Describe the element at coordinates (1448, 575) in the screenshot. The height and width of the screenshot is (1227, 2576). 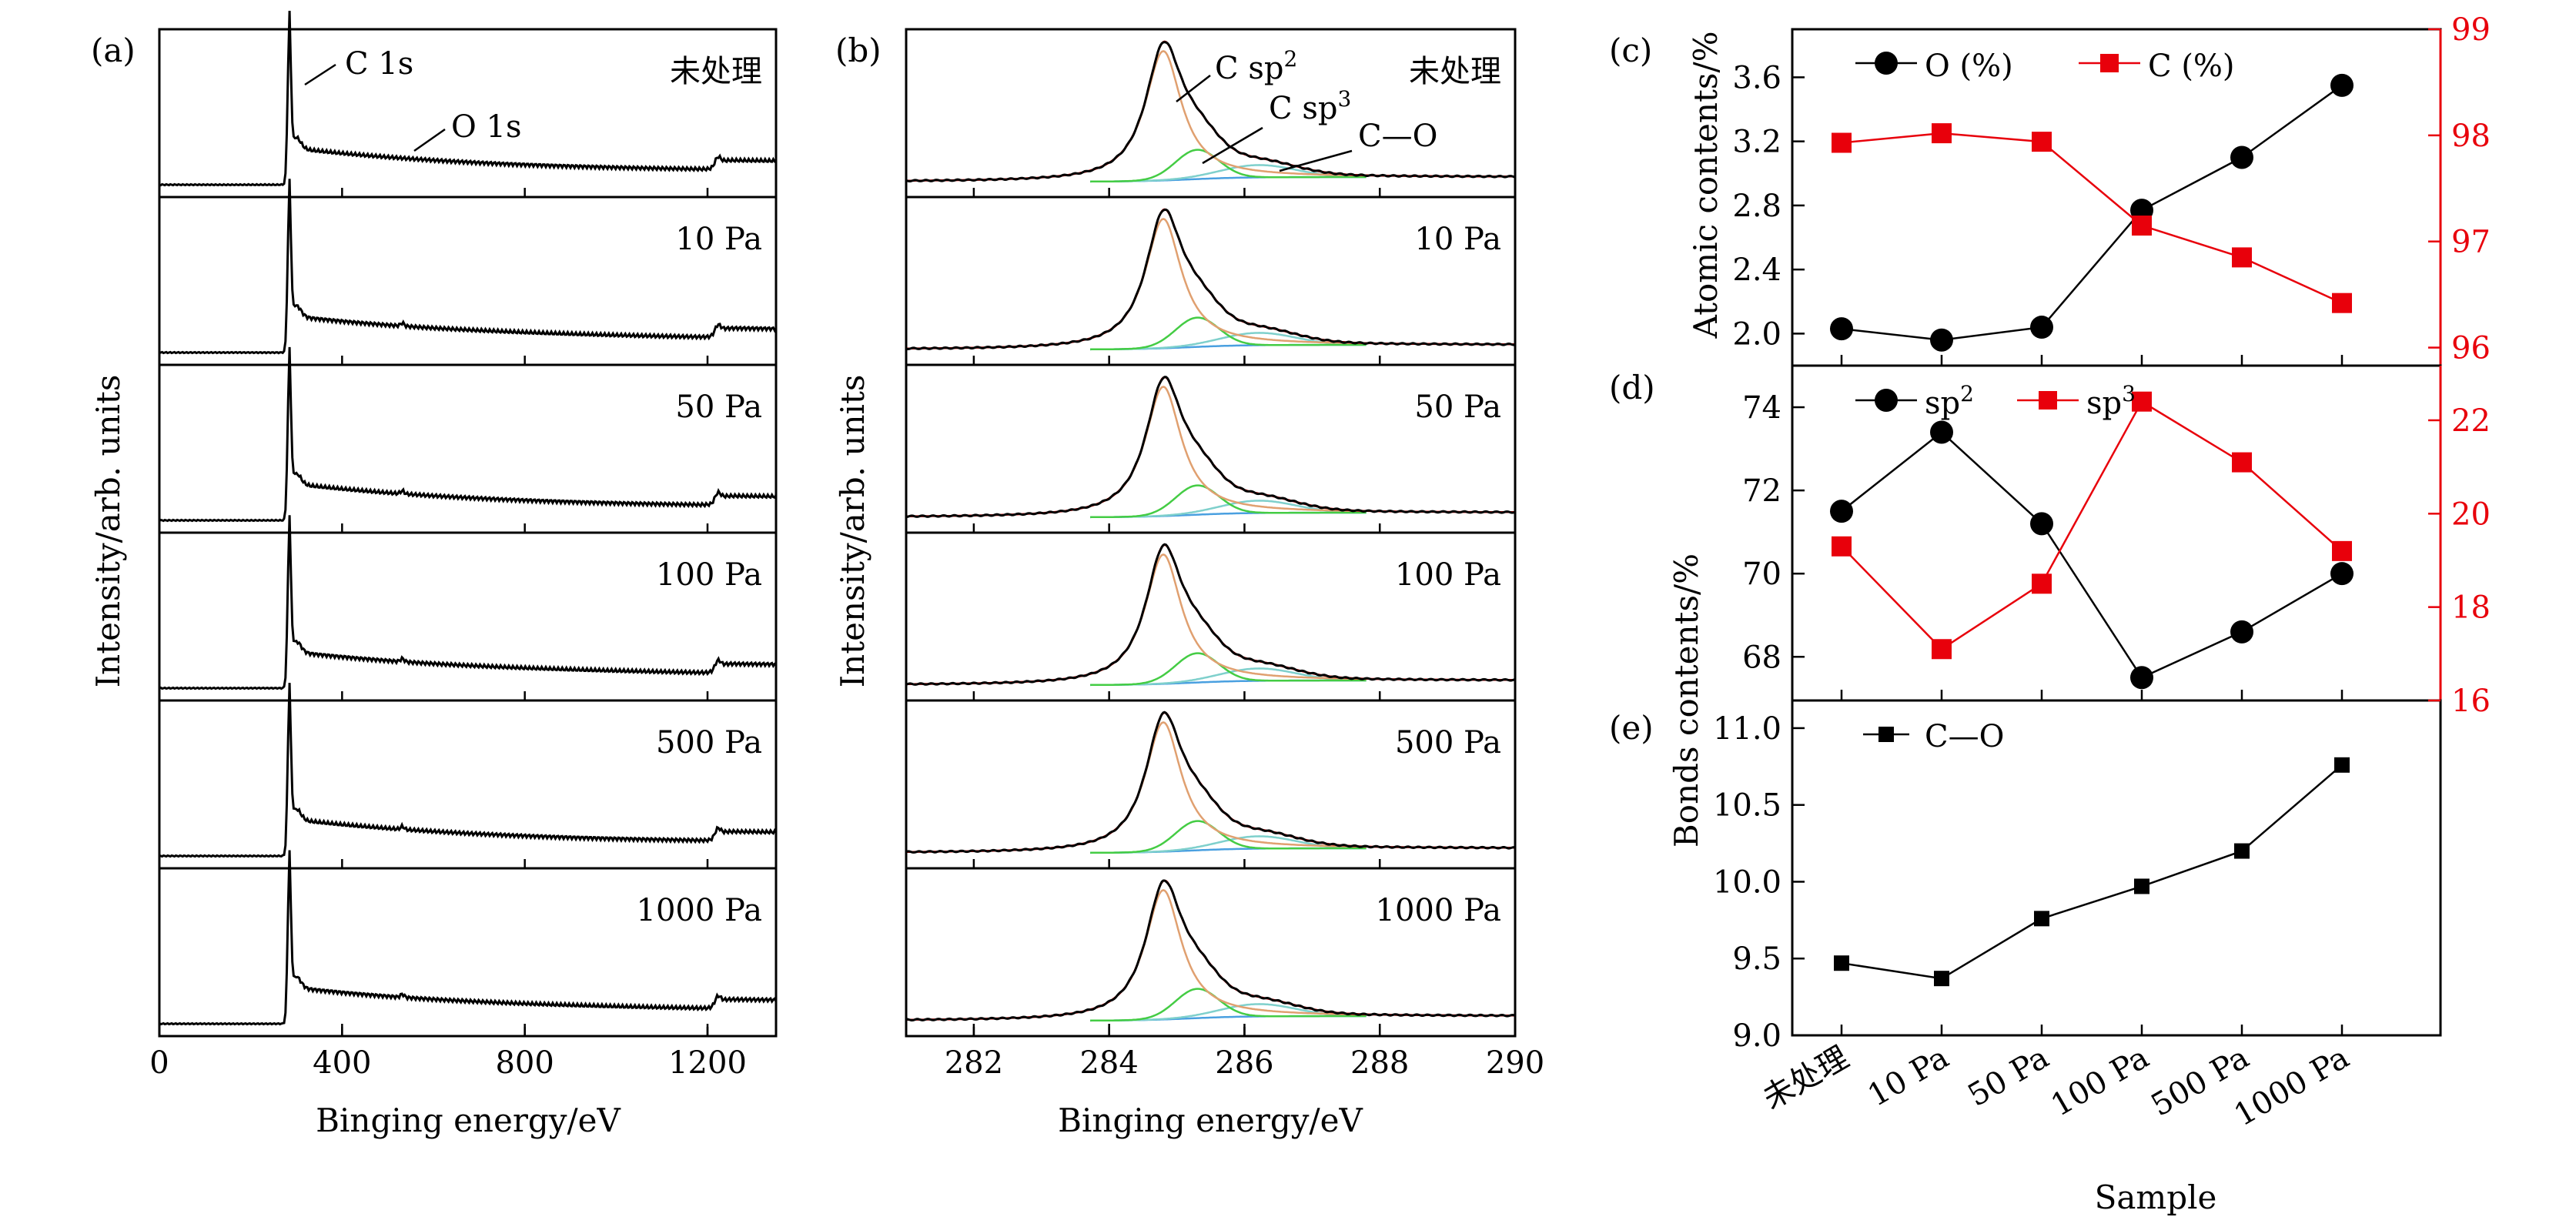
I see `sample-label-b-3: 100 Pa` at that location.